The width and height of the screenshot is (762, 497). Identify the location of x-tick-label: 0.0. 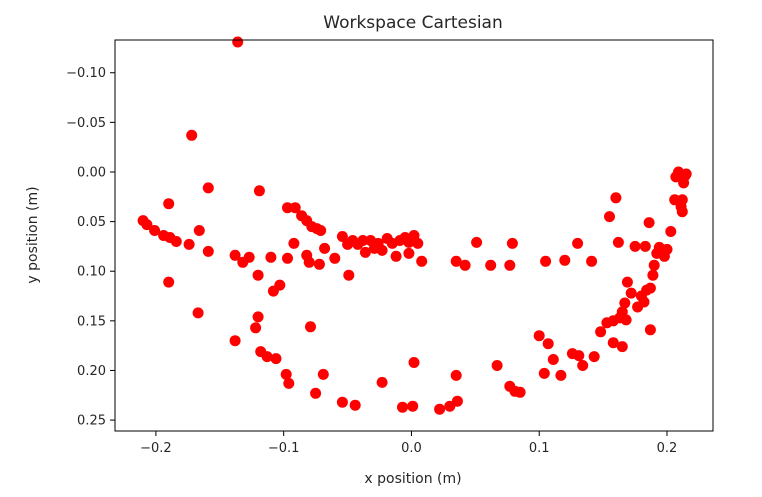
(411, 448).